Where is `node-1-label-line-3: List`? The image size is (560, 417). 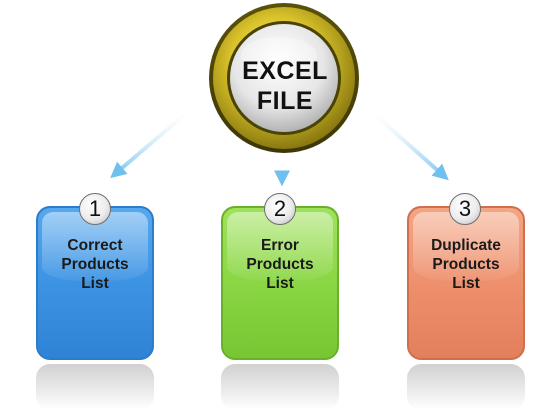
node-1-label-line-3: List is located at coordinates (95, 283).